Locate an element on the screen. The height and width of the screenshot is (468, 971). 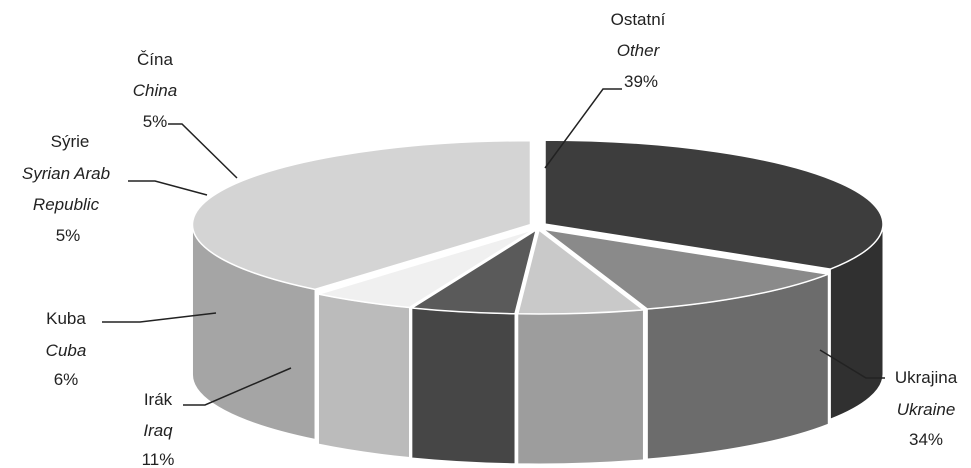
label-other: Ostatní Other 39% is located at coordinates (638, 50).